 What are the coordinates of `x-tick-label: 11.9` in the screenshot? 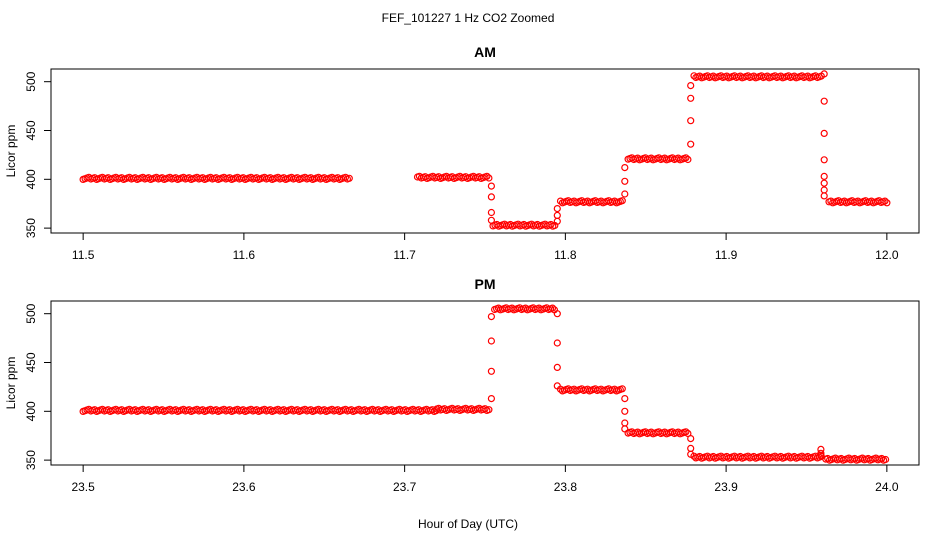 It's located at (726, 255).